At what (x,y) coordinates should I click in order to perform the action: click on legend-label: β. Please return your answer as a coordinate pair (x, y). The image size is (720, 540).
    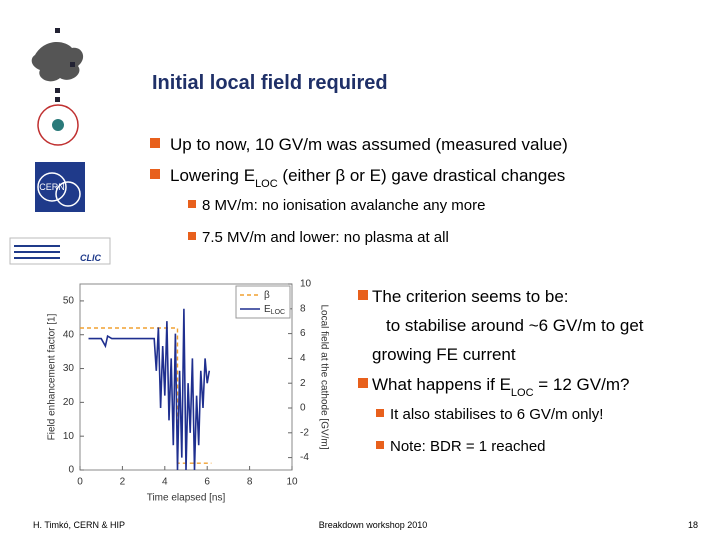
    Looking at the image, I should click on (267, 295).